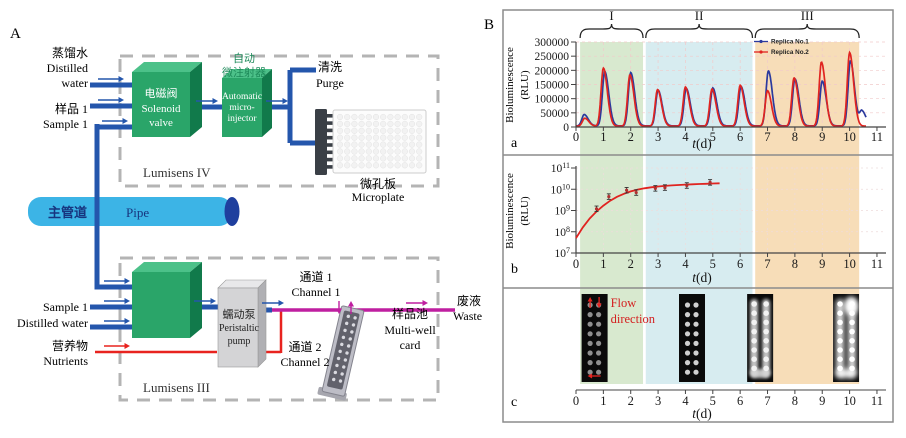  What do you see at coordinates (242, 119) in the screenshot?
I see `injector-label-en3: injector` at bounding box center [242, 119].